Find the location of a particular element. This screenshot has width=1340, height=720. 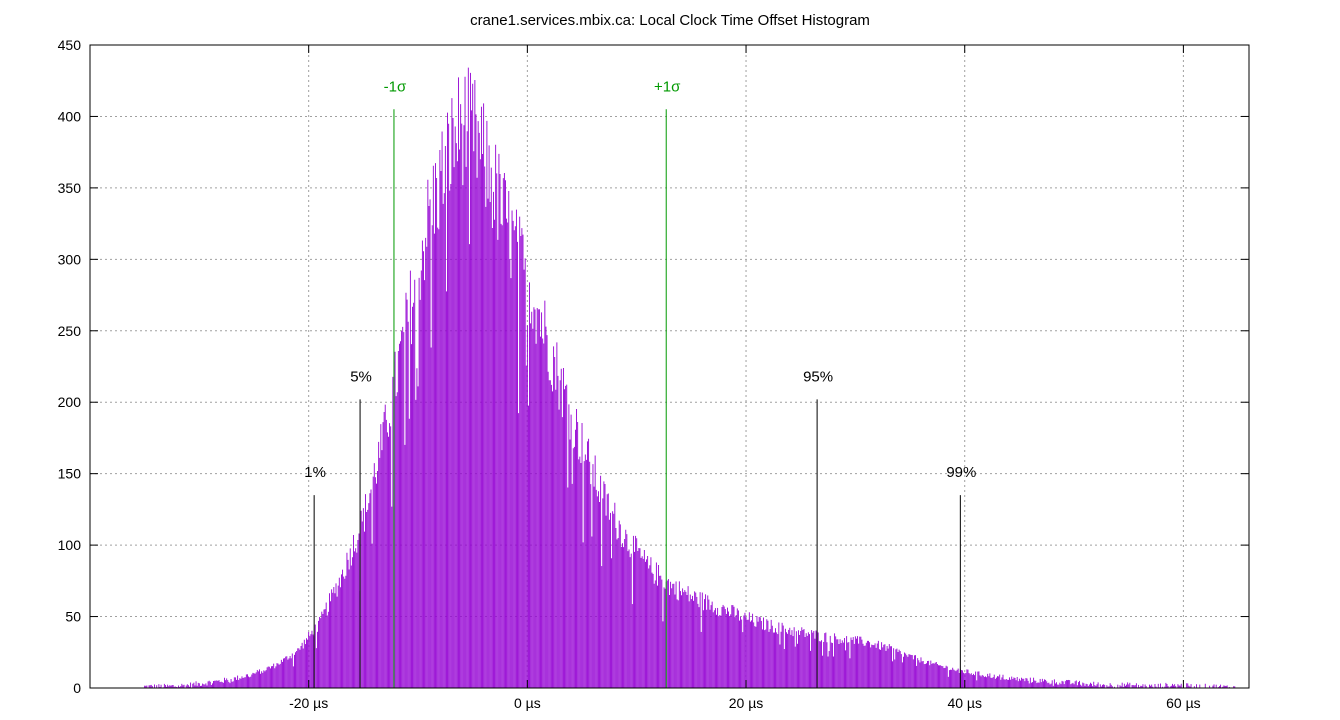

y-tick-label: 150 is located at coordinates (70, 474).